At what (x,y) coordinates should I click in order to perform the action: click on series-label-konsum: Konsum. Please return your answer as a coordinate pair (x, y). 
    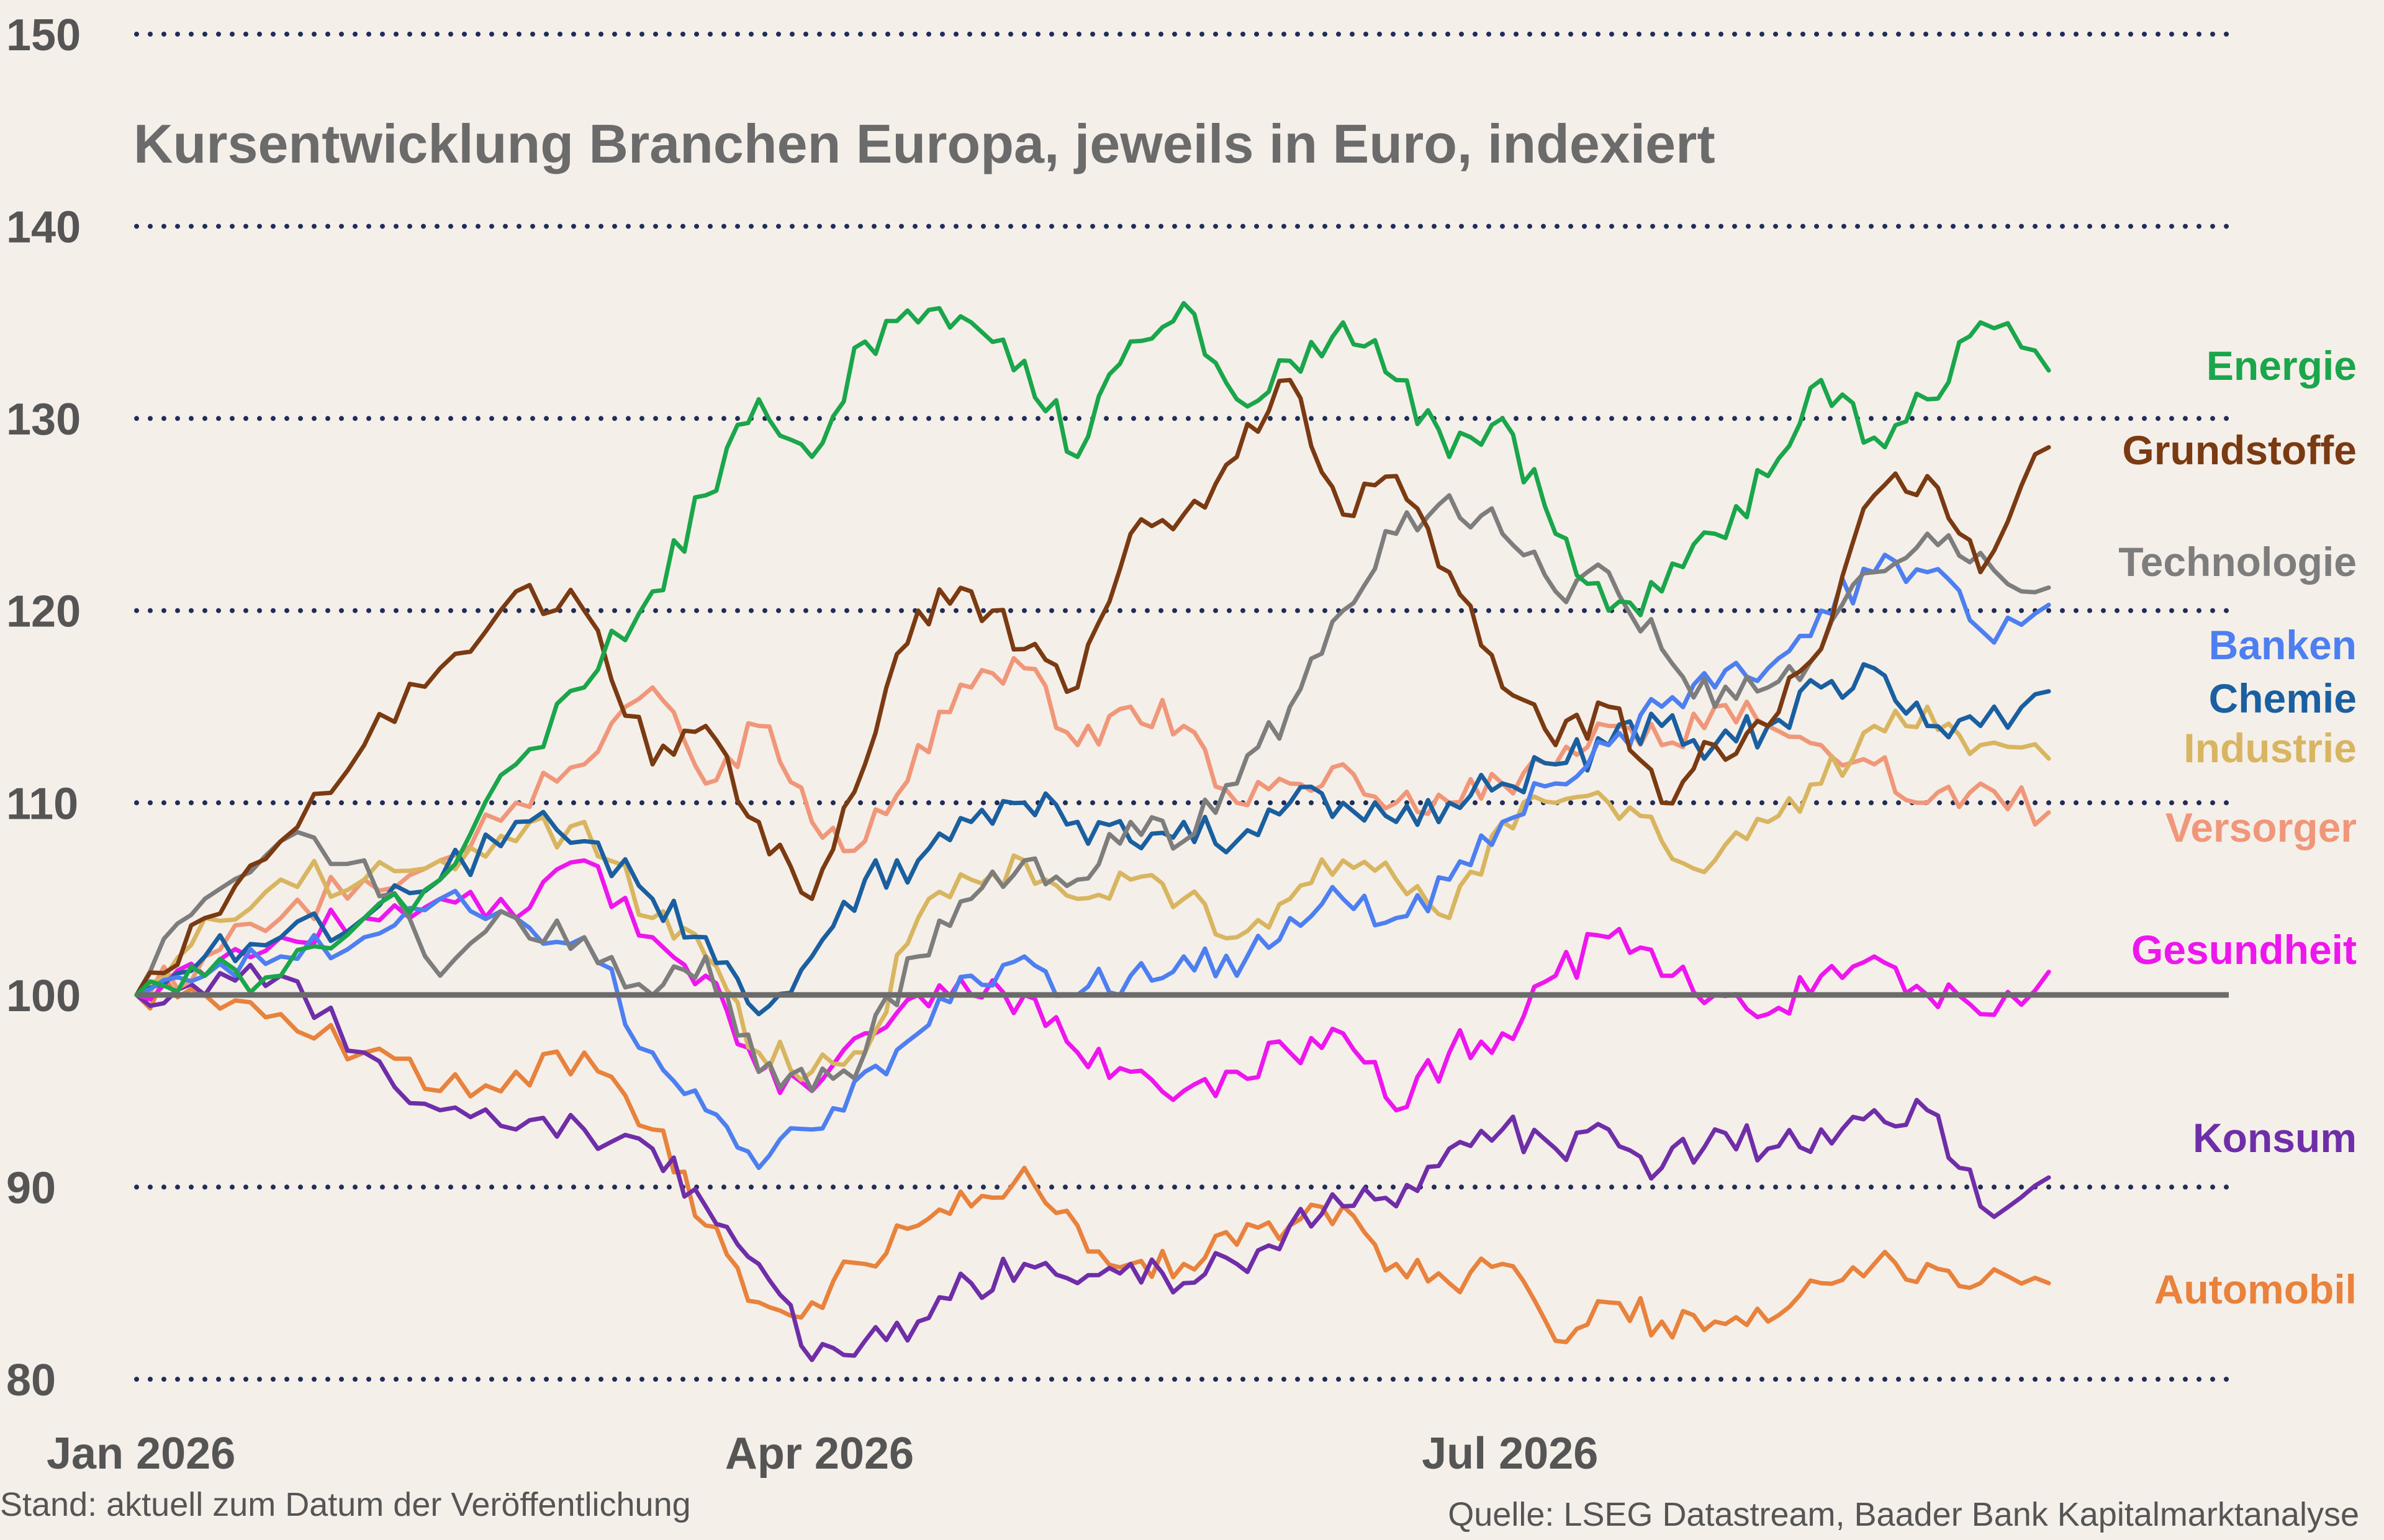
    Looking at the image, I should click on (2275, 1138).